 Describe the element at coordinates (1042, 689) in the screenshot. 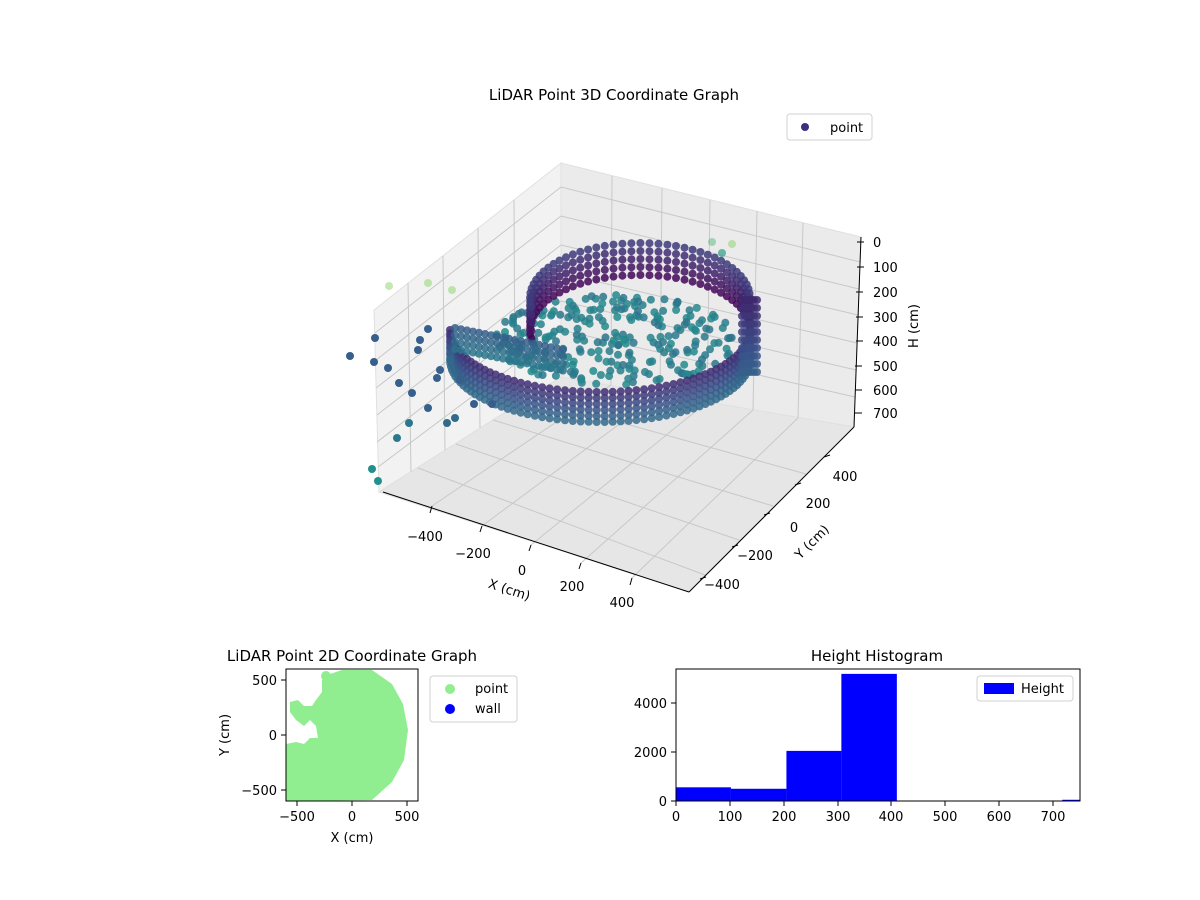

I see `legend-label-height: Height` at that location.